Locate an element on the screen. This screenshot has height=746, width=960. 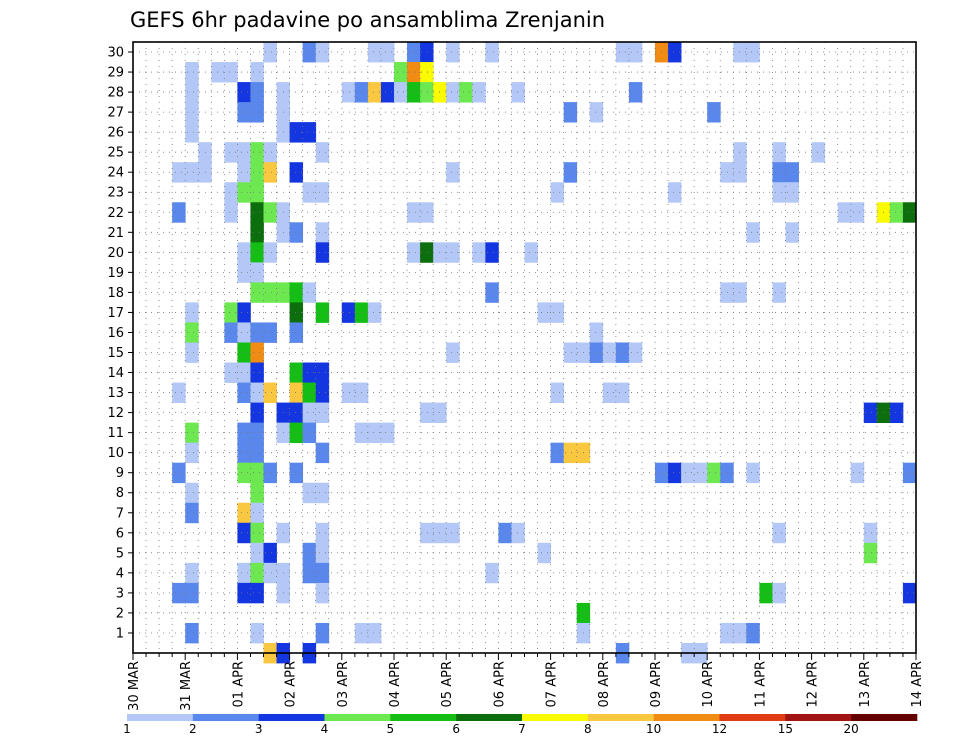
x-tick-label: 13 APR is located at coordinates (865, 684).